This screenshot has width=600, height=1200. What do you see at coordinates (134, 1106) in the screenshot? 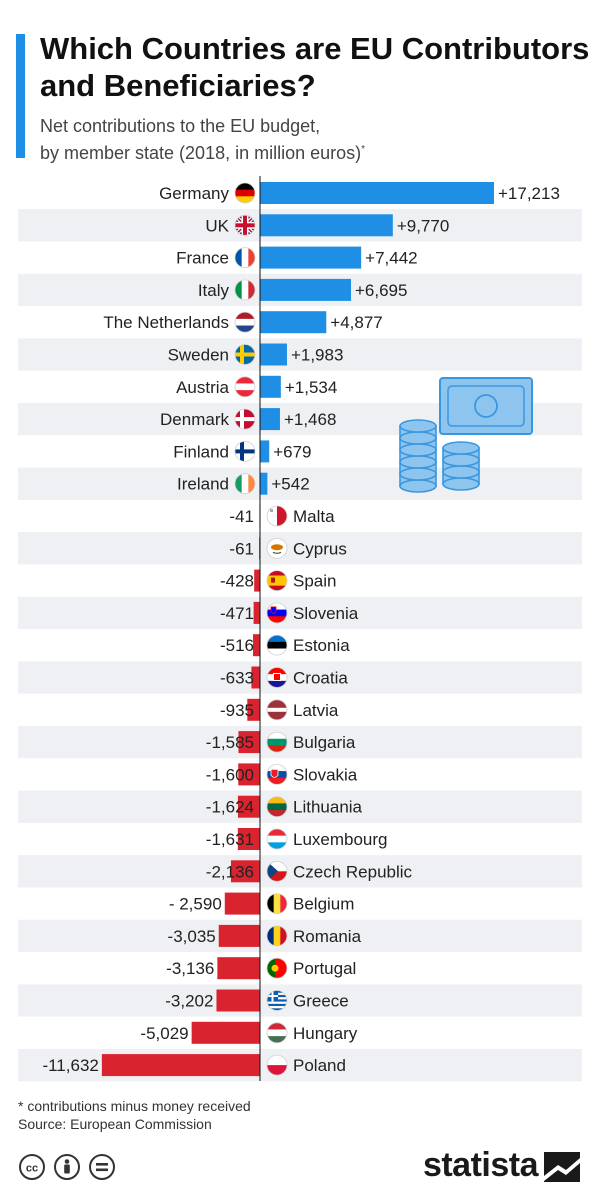
I see `footnote-note: * contributions minus money received` at bounding box center [134, 1106].